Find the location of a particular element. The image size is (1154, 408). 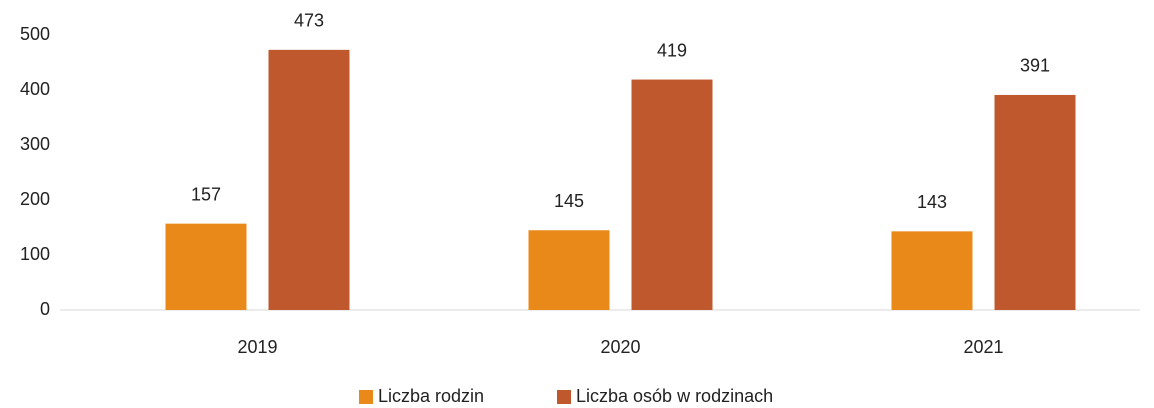

data-label: 143 is located at coordinates (932, 202).